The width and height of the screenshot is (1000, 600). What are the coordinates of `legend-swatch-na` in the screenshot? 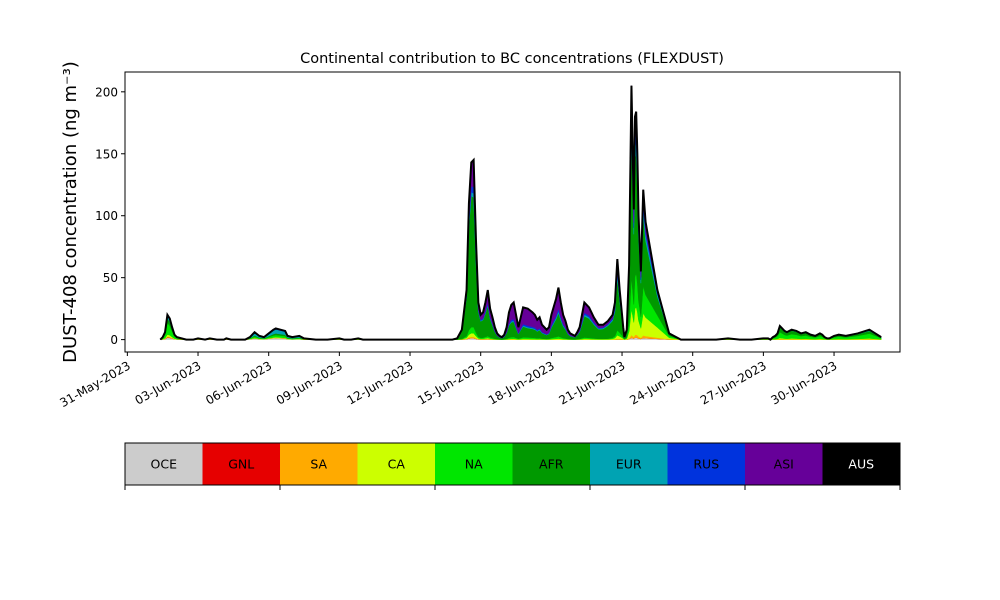 It's located at (474, 464).